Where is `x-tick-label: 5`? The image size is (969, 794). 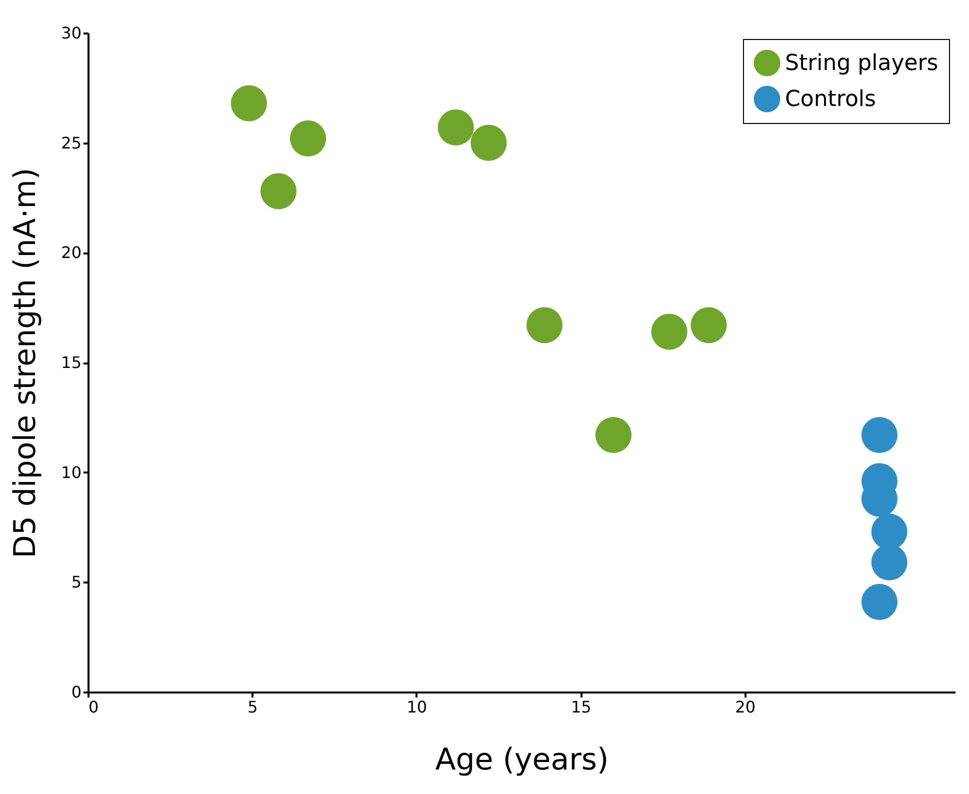 x-tick-label: 5 is located at coordinates (253, 707).